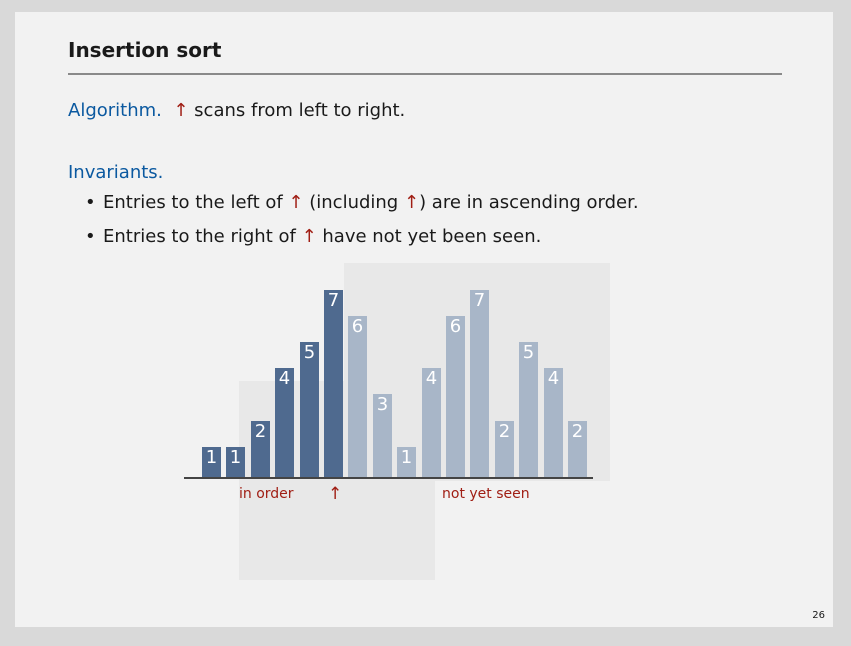  Describe the element at coordinates (196, 202) in the screenshot. I see `invariant-text: Entries to the left of` at that location.